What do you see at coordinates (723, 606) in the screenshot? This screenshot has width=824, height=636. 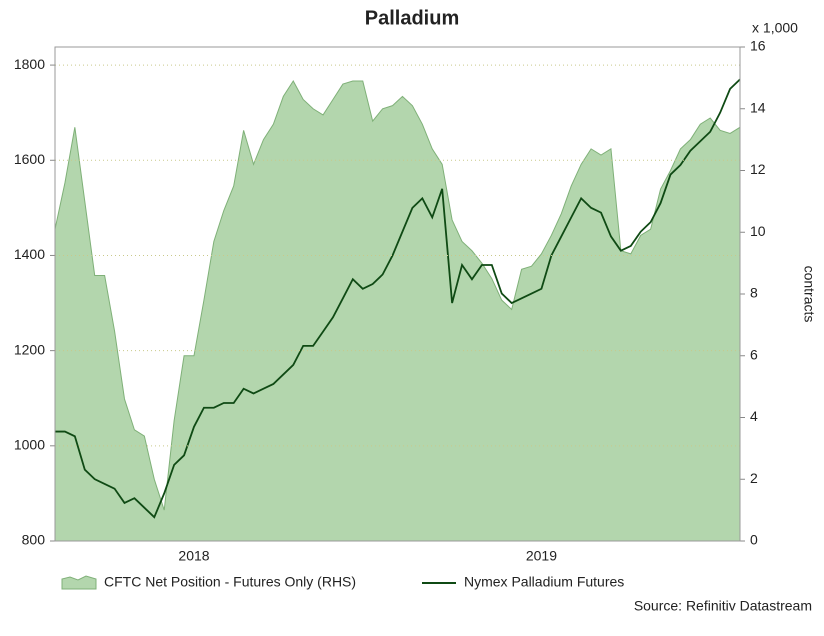 I see `source: Source: Refinitiv Datastream` at bounding box center [723, 606].